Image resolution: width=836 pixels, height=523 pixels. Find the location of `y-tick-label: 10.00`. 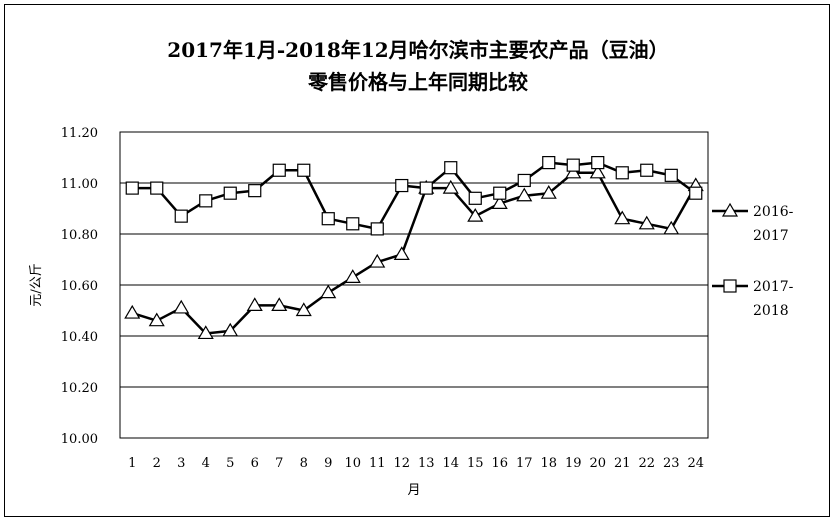

y-tick-label: 10.00 is located at coordinates (79, 439).